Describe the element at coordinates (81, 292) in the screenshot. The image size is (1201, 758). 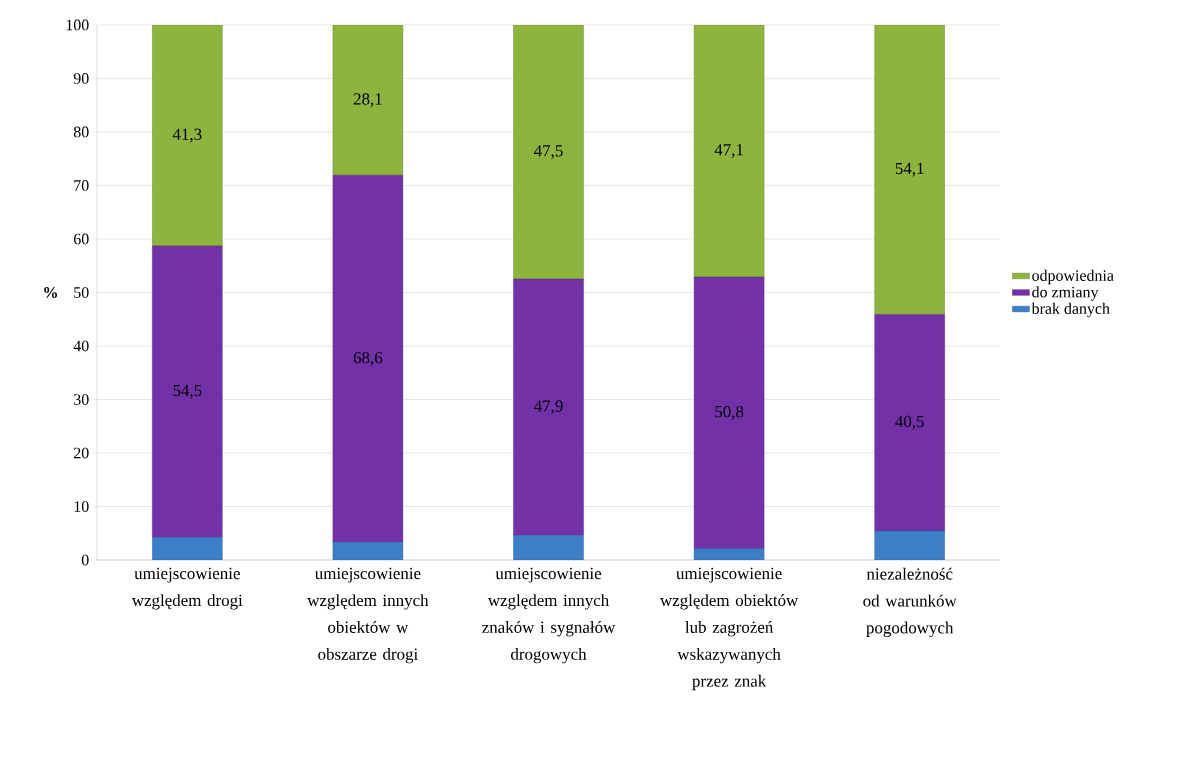
I see `y-tick-label: 50` at that location.